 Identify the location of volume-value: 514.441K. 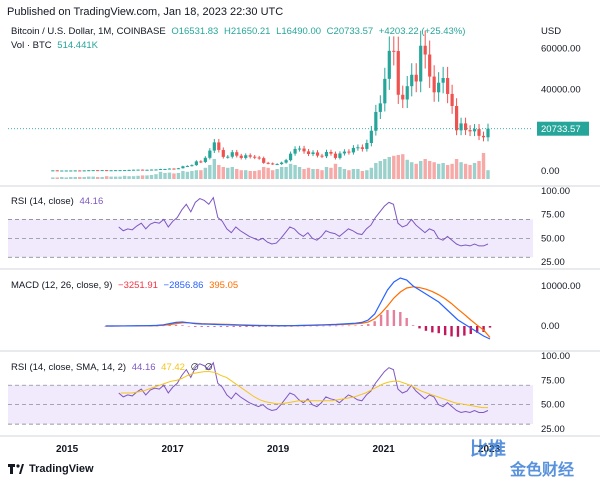
(77, 45).